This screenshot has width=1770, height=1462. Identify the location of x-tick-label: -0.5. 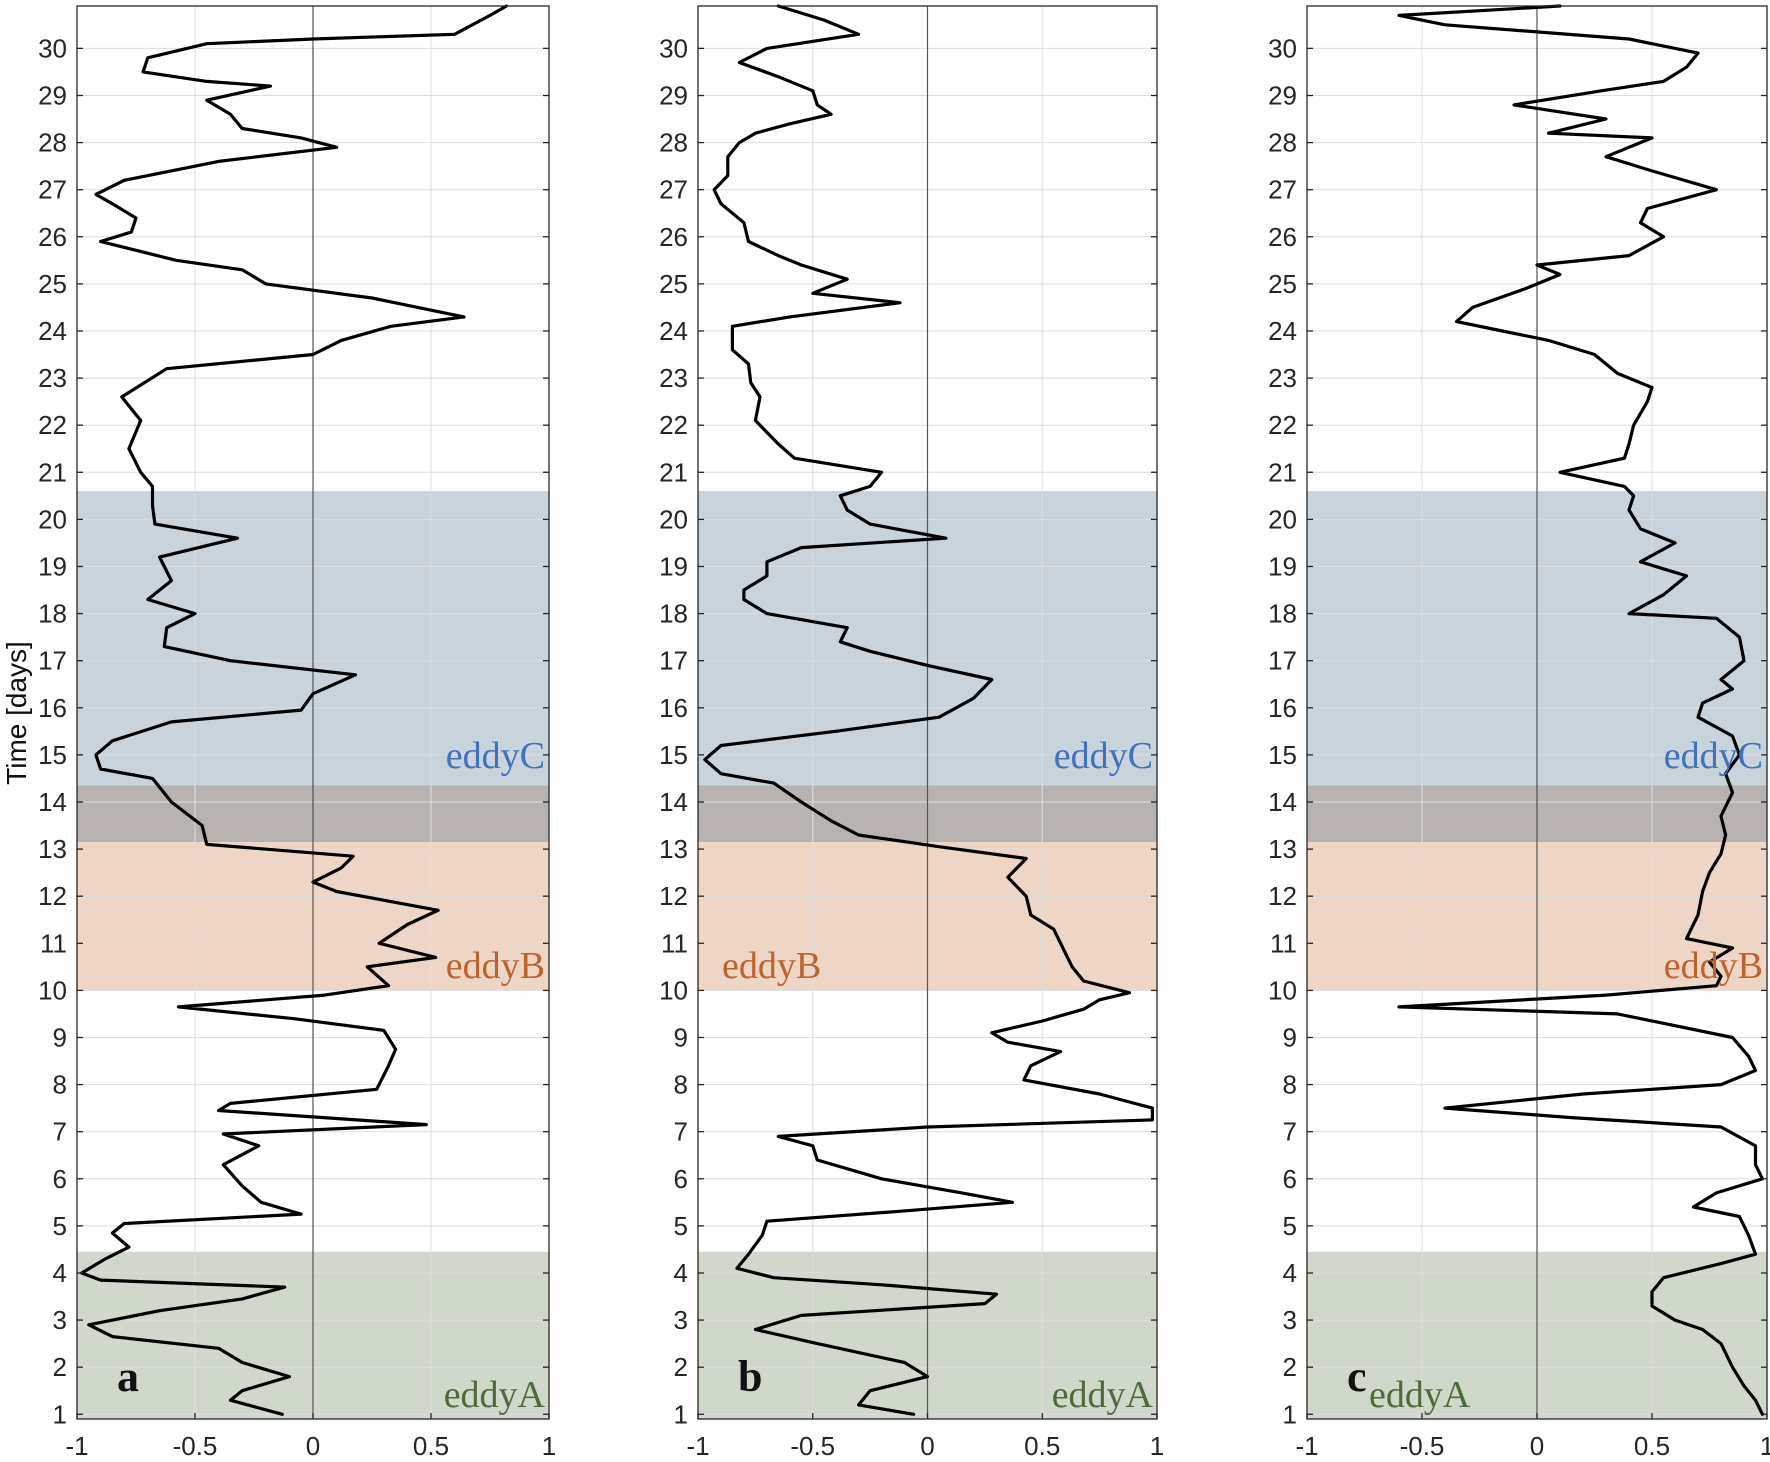
(812, 1446).